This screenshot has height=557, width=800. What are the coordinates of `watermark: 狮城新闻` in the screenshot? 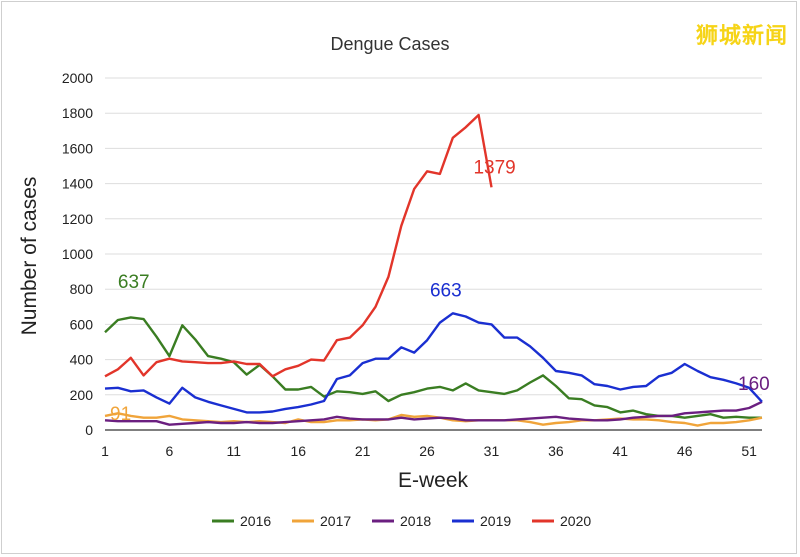 It's located at (741, 36).